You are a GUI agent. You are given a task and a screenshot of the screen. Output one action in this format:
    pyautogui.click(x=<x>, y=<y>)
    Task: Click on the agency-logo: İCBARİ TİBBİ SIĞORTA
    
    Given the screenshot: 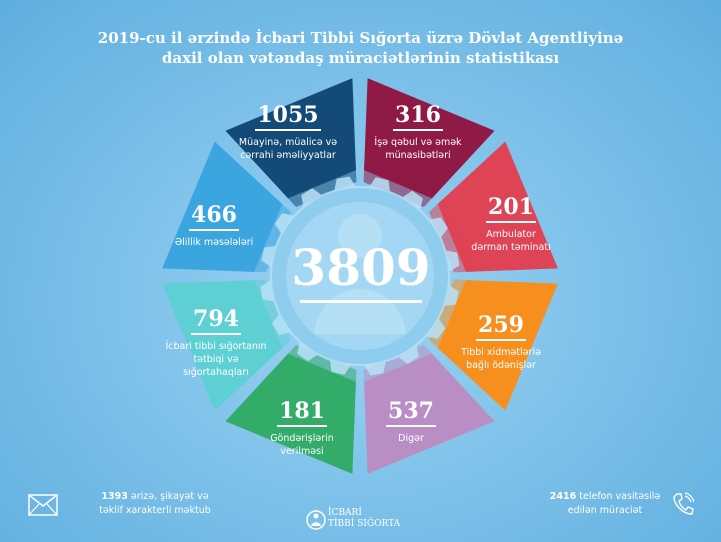 What is the action you would take?
    pyautogui.click(x=361, y=521)
    